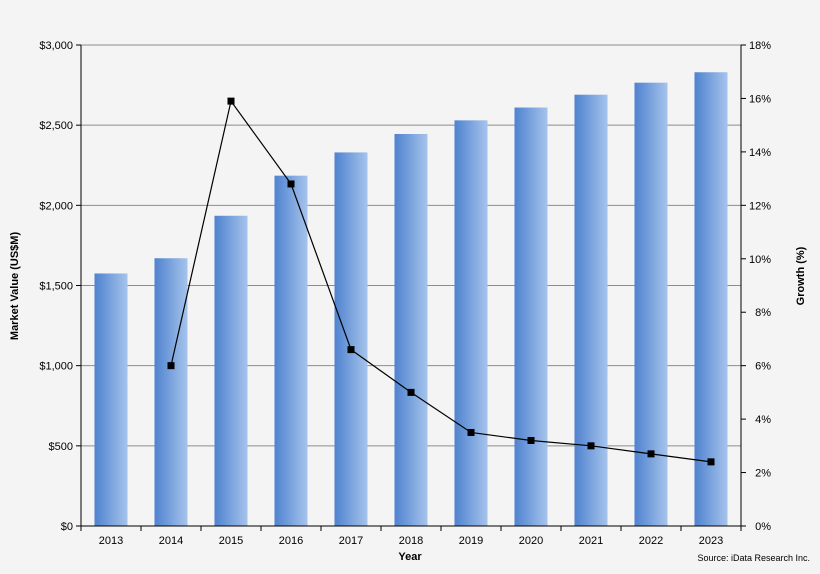 The width and height of the screenshot is (820, 574). I want to click on x-tick-label: 2022, so click(651, 541).